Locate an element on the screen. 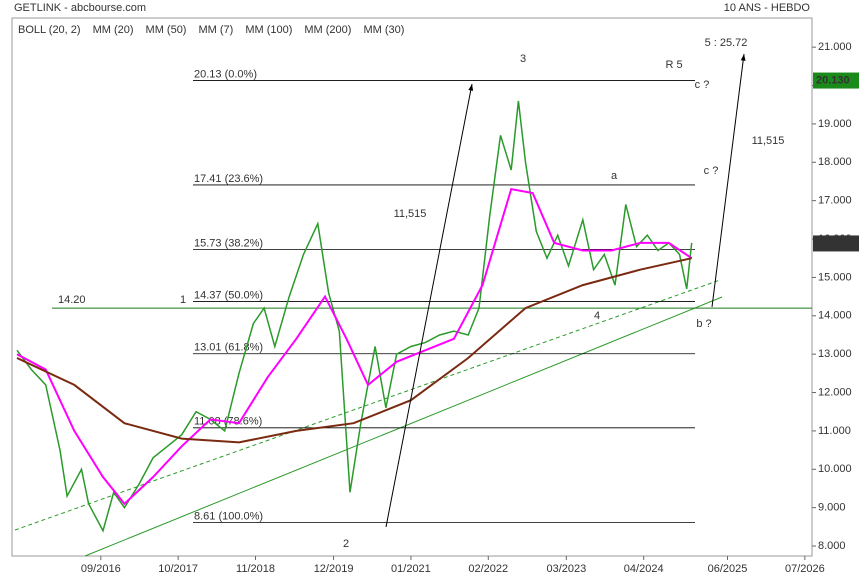 The image size is (860, 580). x-tick-label: 03/2023 is located at coordinates (566, 569).